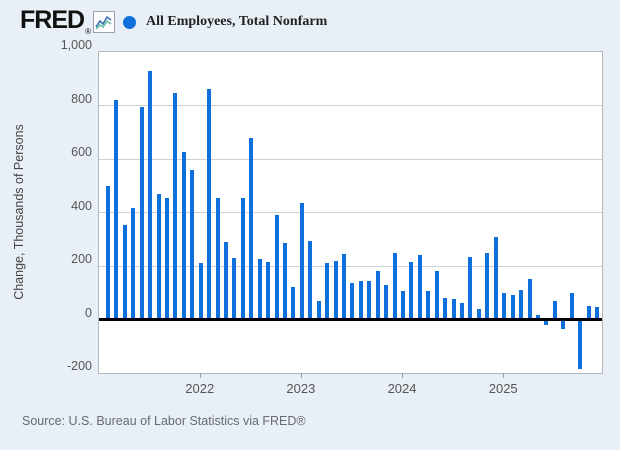 Image resolution: width=620 pixels, height=450 pixels. Describe the element at coordinates (81, 205) in the screenshot. I see `y-tick-label-400: 400` at that location.